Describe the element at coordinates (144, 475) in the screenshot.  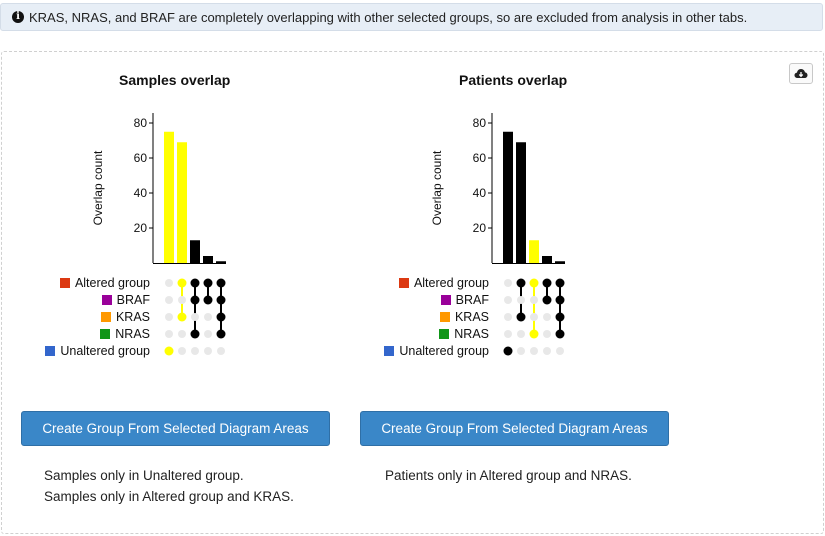
I see `selection-line: Samples only in Unaltered group.` at that location.